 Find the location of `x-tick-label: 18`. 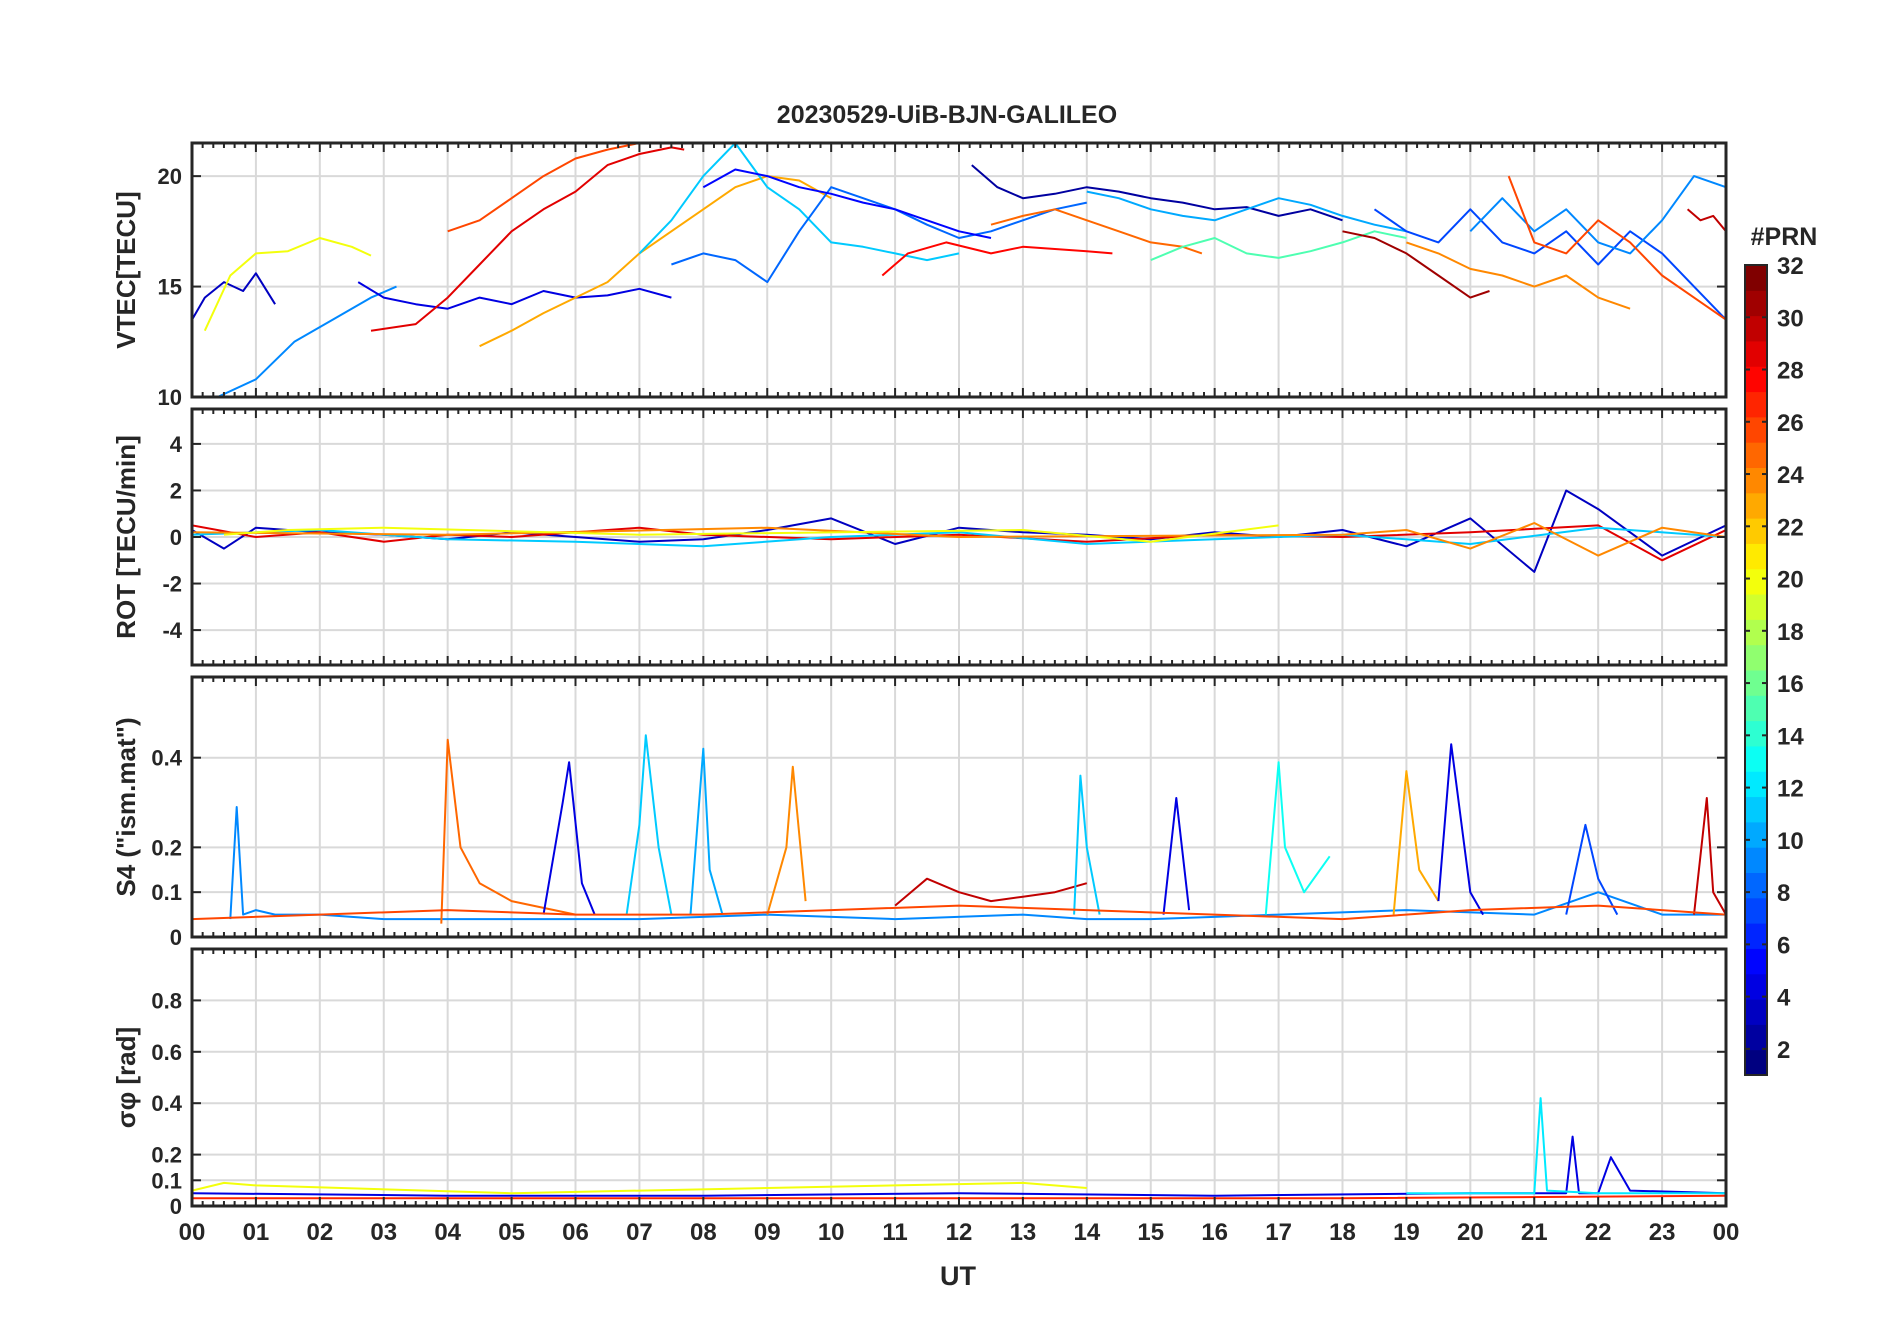

x-tick-label: 18 is located at coordinates (1342, 1232).